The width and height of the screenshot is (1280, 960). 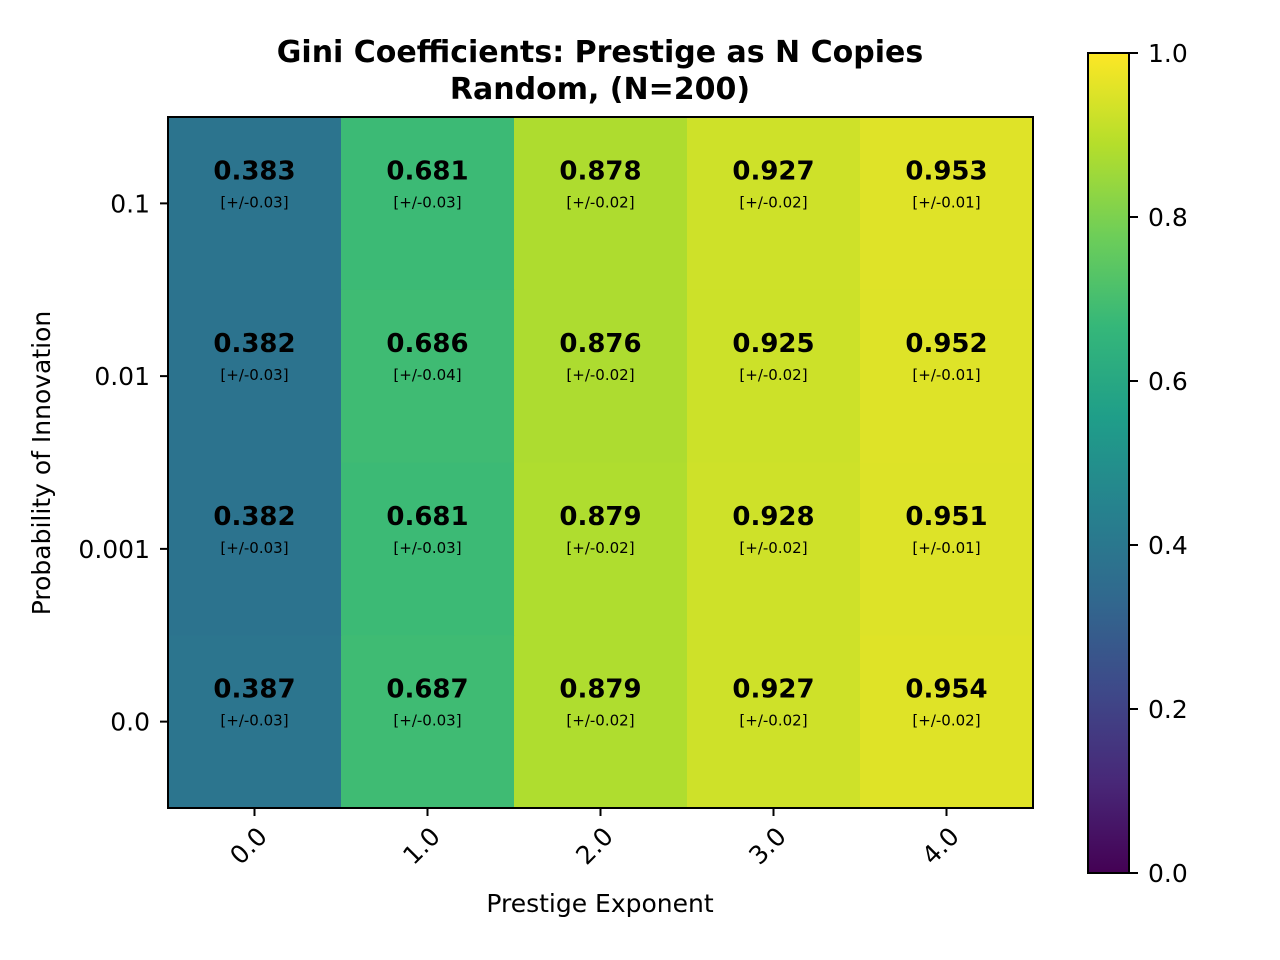 I want to click on x-axis-ticks: 0.0 1.0 2.0 3.0 4.0, so click(x=594, y=839).